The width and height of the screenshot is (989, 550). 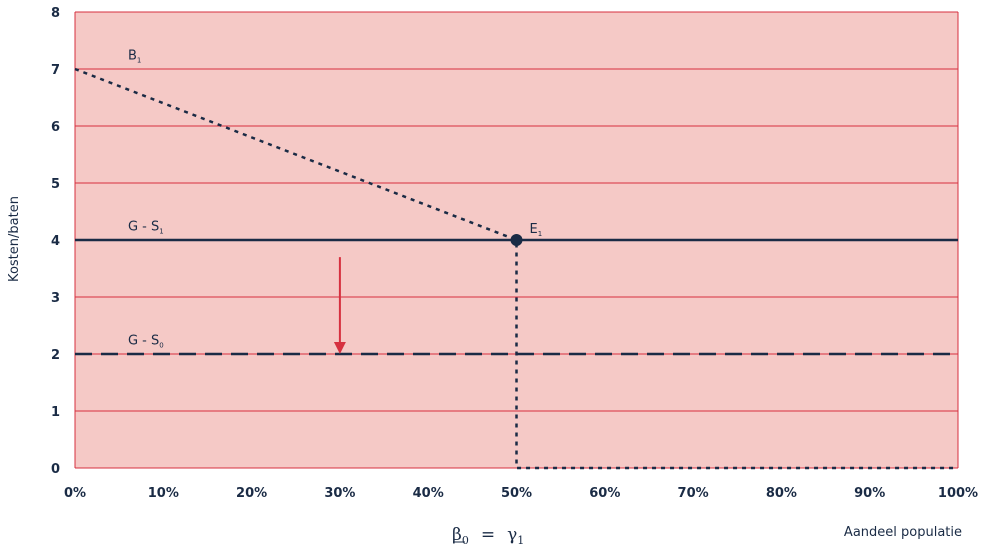 What do you see at coordinates (520, 540) in the screenshot?
I see `formula-gamma-sub: 1` at bounding box center [520, 540].